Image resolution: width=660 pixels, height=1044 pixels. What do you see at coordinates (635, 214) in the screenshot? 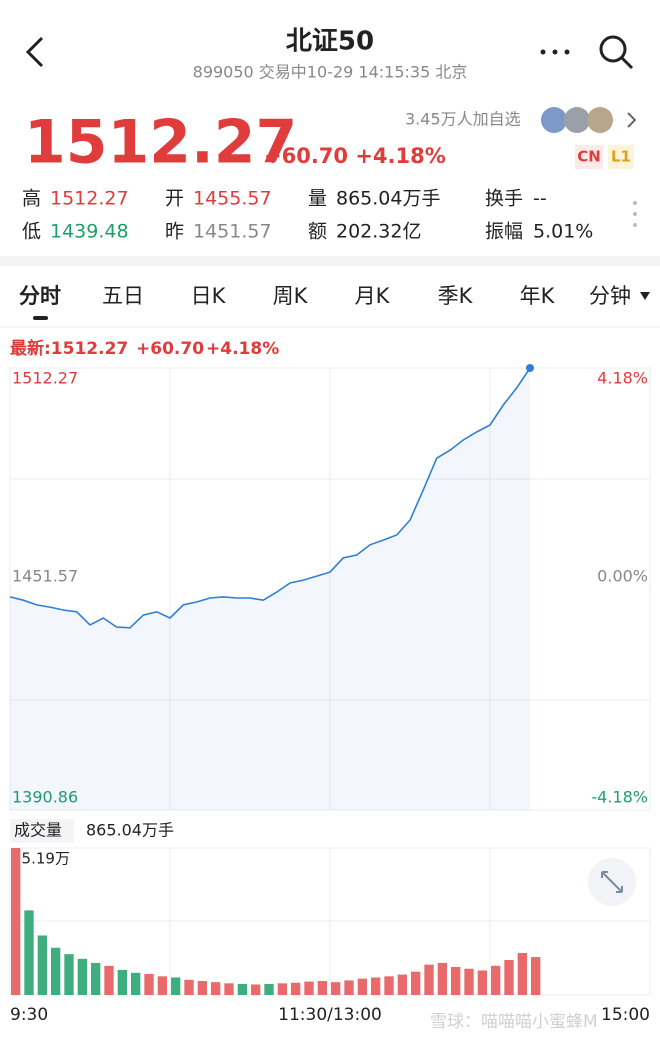
I see `stats-more` at bounding box center [635, 214].